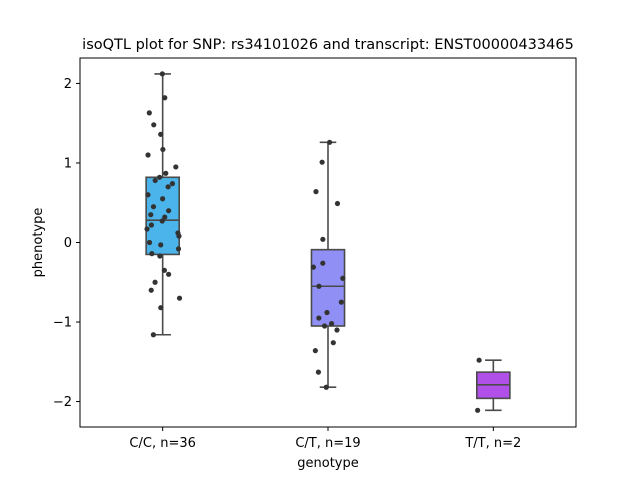  Describe the element at coordinates (68, 163) in the screenshot. I see `y-tick-label: 1` at that location.